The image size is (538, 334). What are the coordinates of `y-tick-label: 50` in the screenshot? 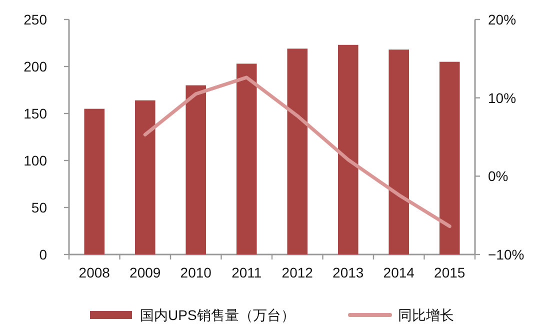 It's located at (39, 208).